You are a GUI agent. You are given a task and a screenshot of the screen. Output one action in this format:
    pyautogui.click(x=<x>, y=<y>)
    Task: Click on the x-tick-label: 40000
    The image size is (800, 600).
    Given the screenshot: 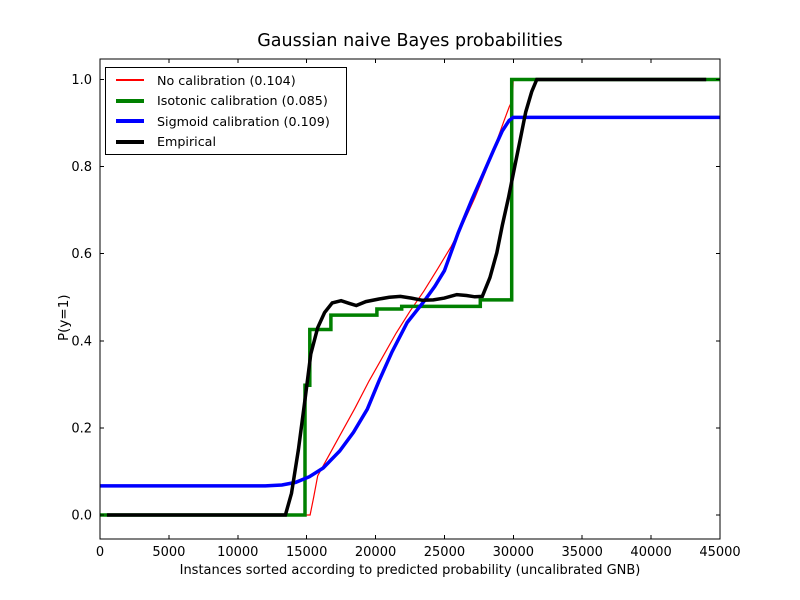 What is the action you would take?
    pyautogui.click(x=650, y=552)
    